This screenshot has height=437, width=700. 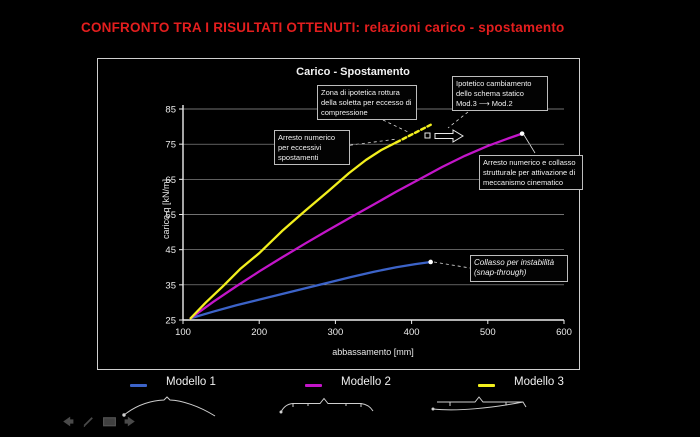 What do you see at coordinates (458, 120) in the screenshot?
I see `leader-cambiamento` at bounding box center [458, 120].